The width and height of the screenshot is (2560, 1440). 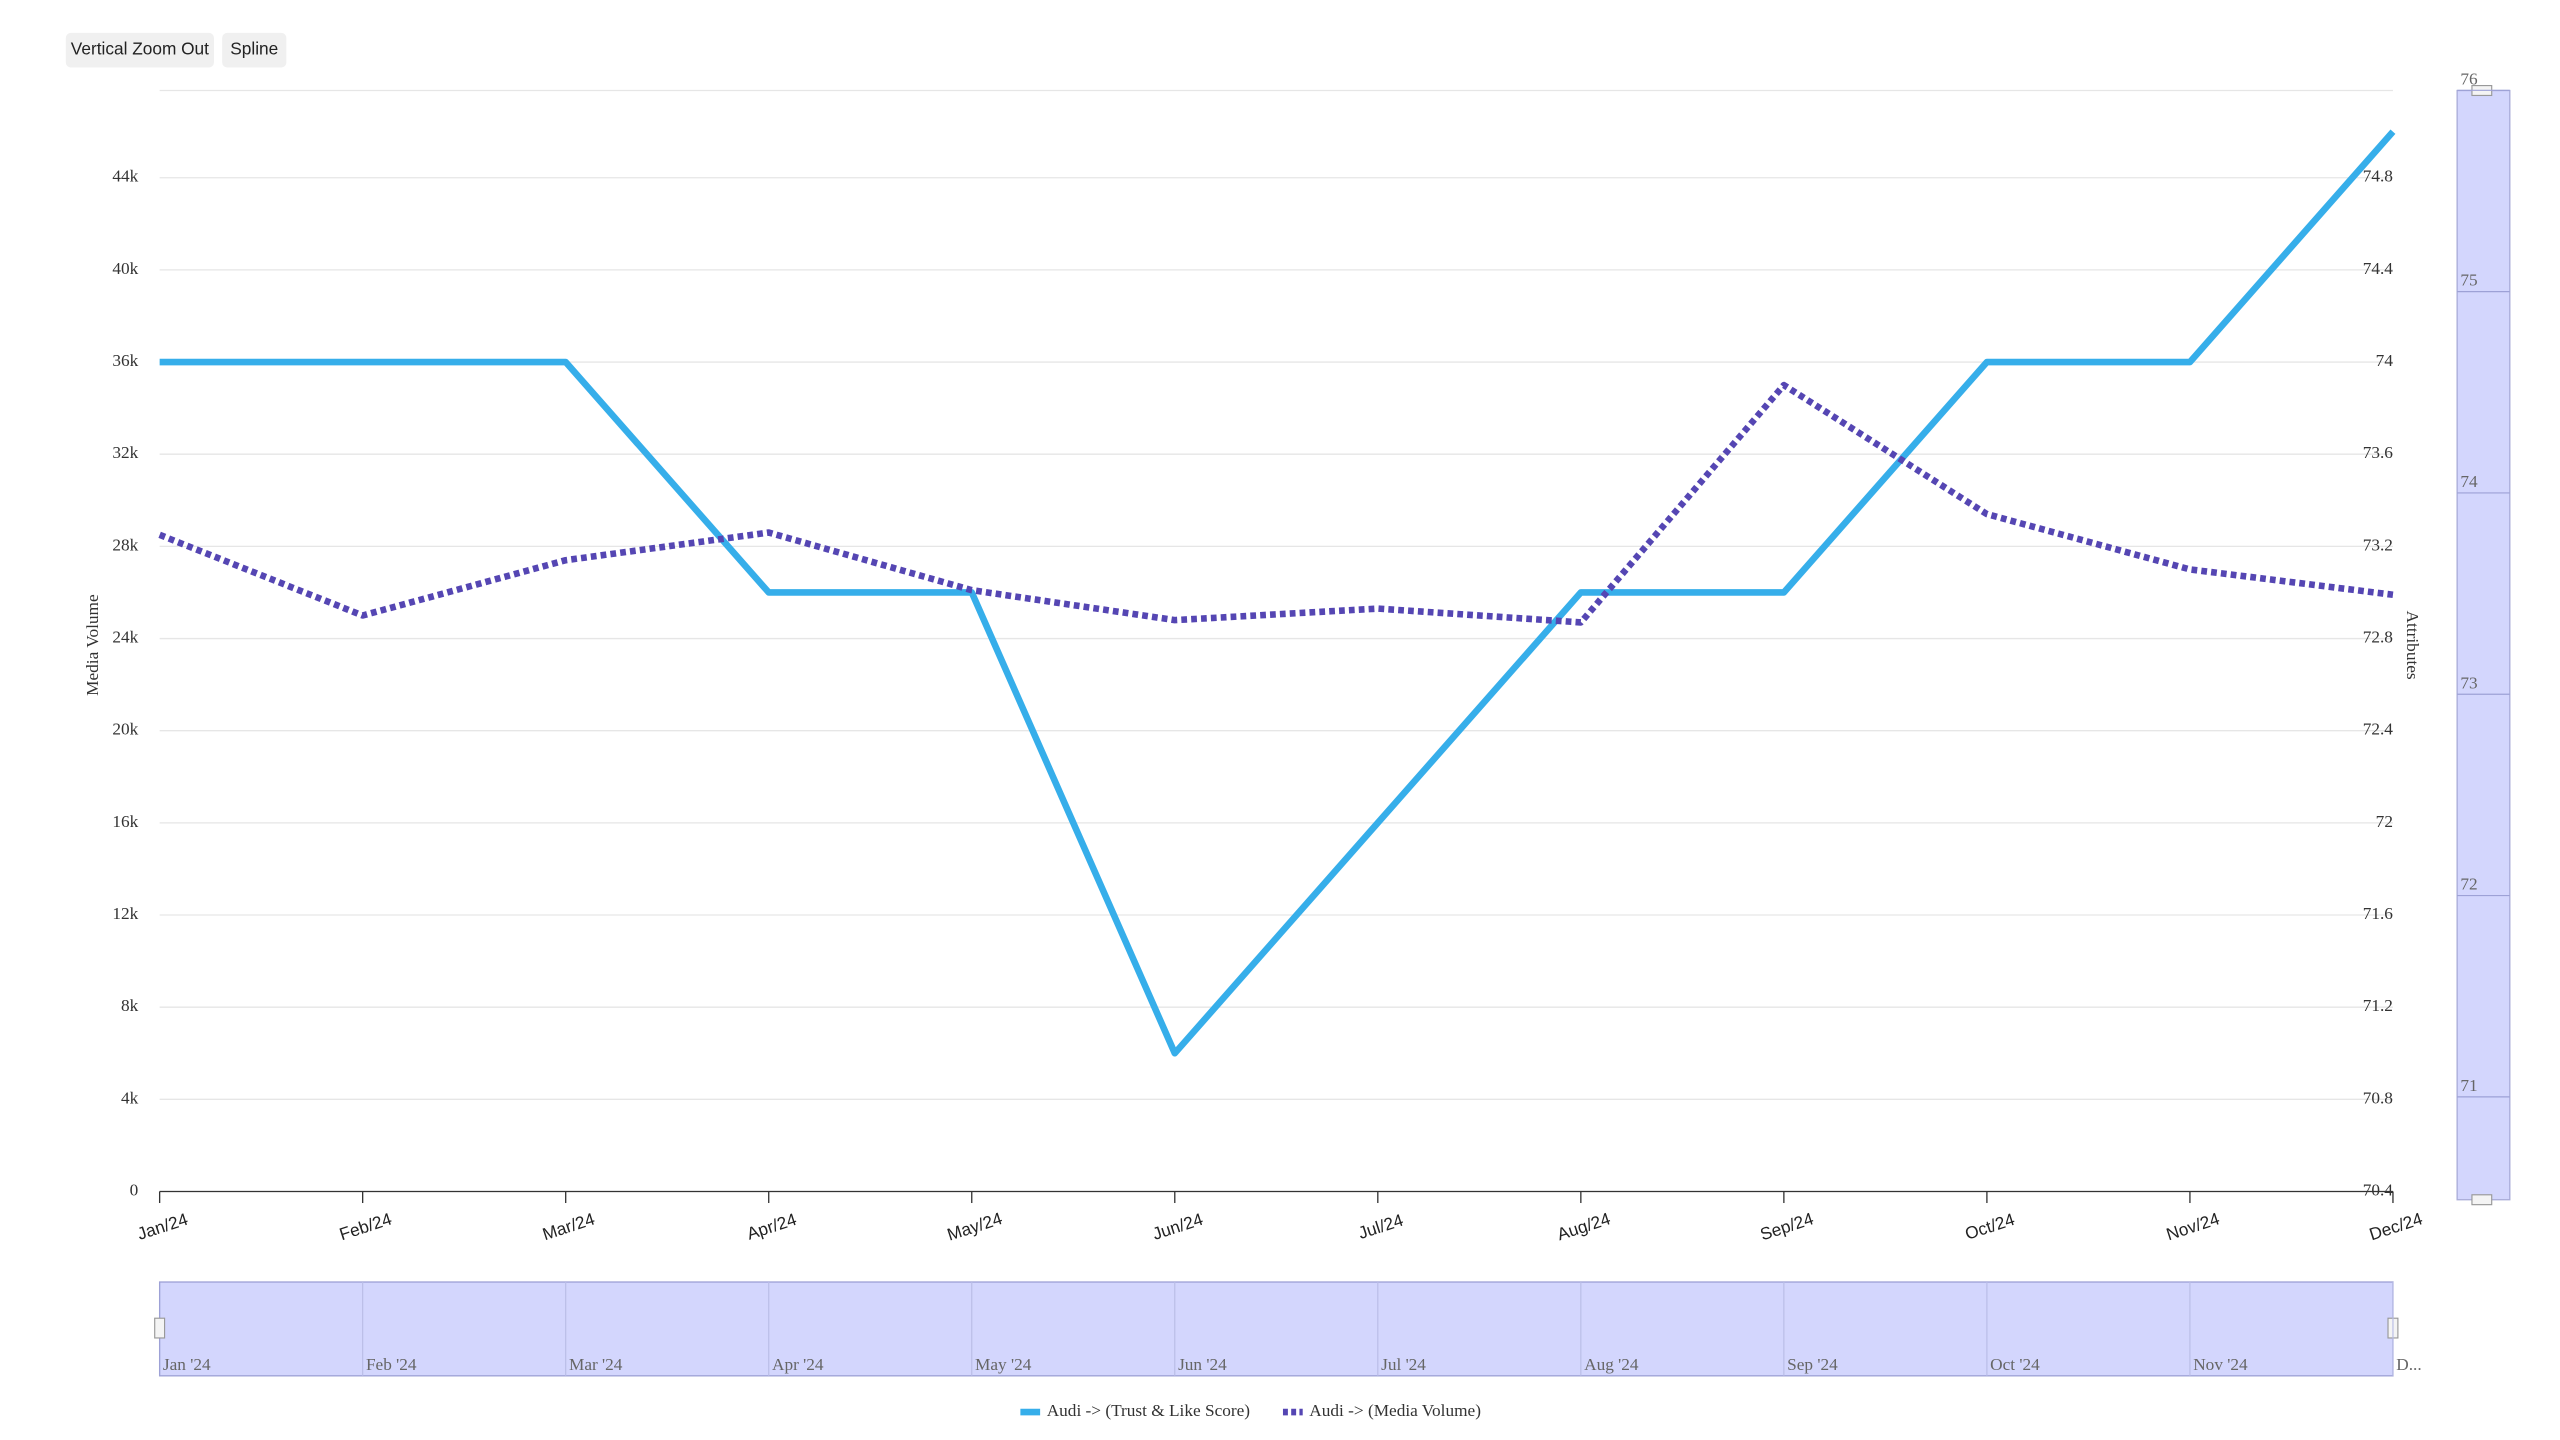 I want to click on y-tick-label: 20k, so click(x=125, y=729).